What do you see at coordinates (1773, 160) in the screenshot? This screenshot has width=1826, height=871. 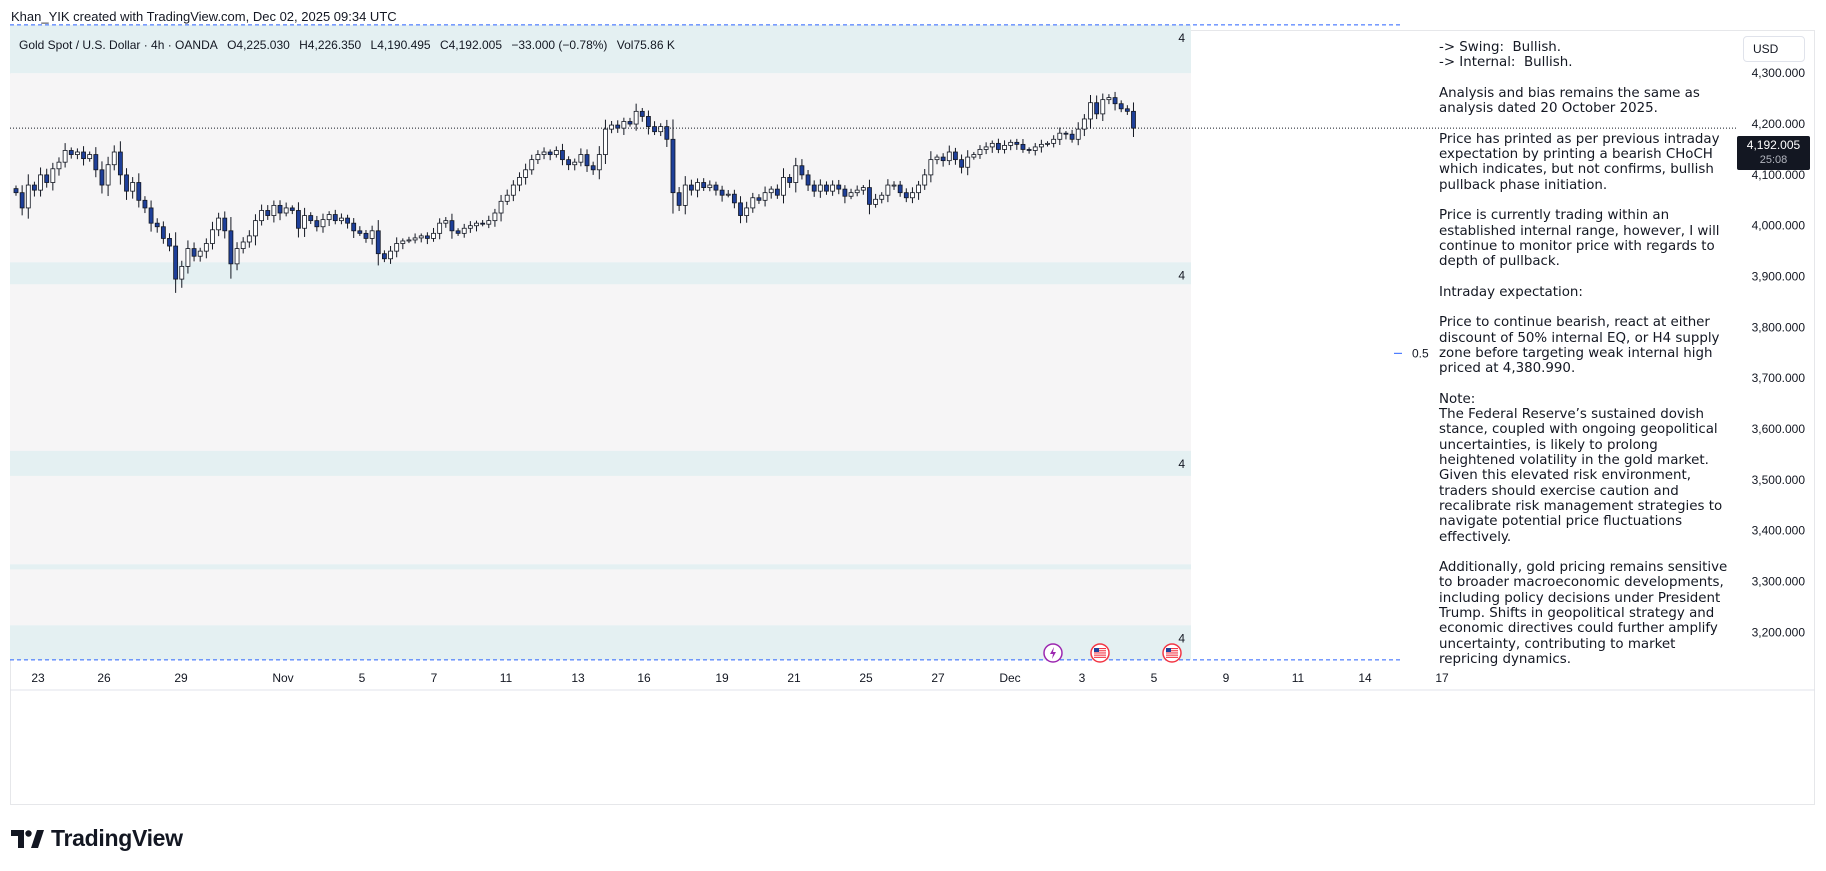 I see `bar-countdown: 25:08` at bounding box center [1773, 160].